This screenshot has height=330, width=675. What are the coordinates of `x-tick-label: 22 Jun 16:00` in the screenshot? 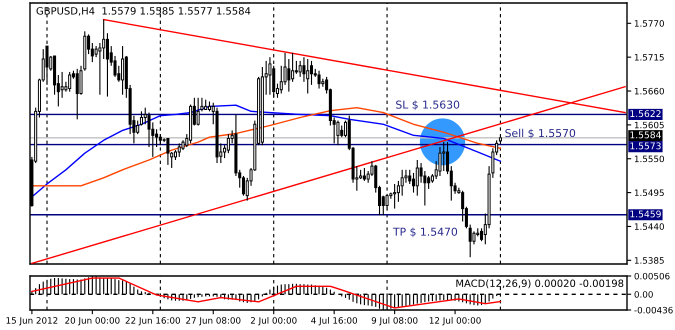 It's located at (153, 321).